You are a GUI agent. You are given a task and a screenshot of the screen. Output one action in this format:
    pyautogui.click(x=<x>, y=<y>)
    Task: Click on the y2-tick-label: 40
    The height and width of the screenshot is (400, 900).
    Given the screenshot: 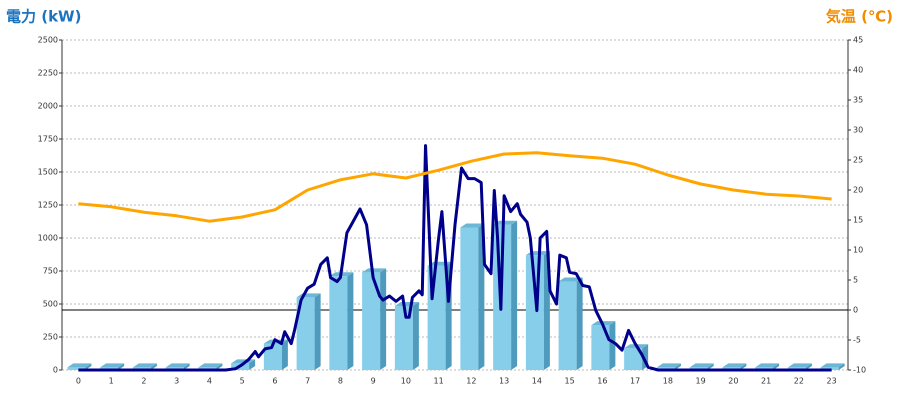 What is the action you would take?
    pyautogui.click(x=858, y=70)
    